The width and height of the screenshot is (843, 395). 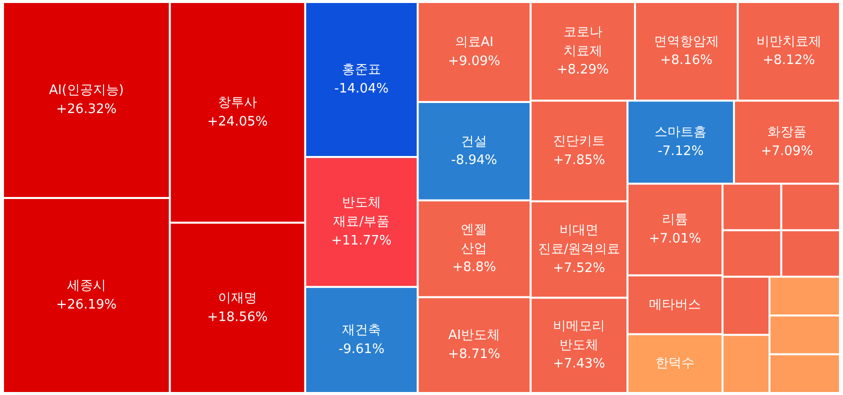 What do you see at coordinates (361, 240) in the screenshot?
I see `data-label: +11.77%` at bounding box center [361, 240].